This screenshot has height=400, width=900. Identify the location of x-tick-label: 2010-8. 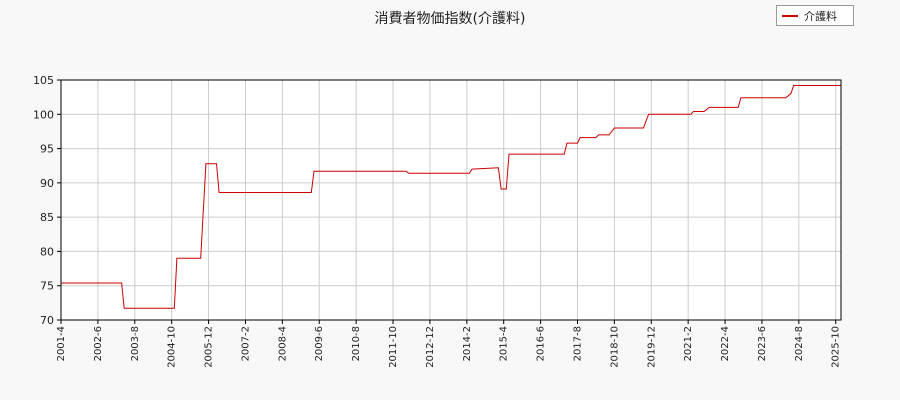
(356, 343).